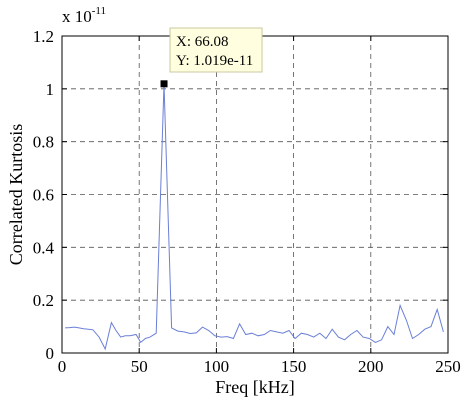 The image size is (474, 404). Describe the element at coordinates (43, 36) in the screenshot. I see `y-tick-label: 1.2` at that location.